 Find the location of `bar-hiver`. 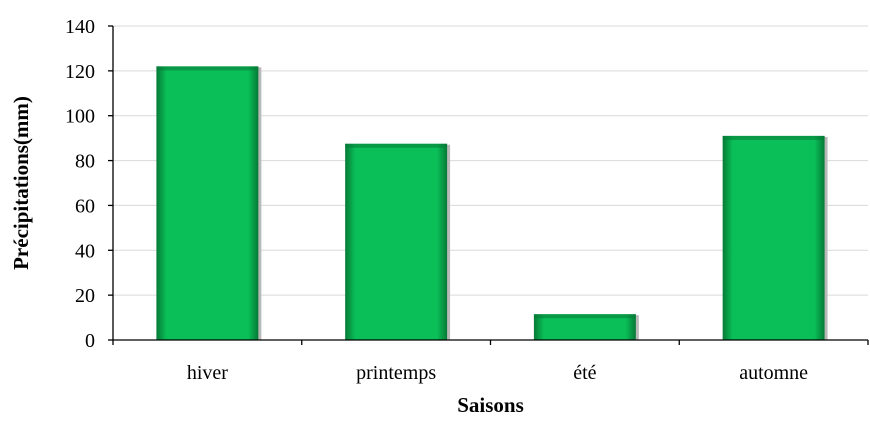

bar-hiver is located at coordinates (207, 203).